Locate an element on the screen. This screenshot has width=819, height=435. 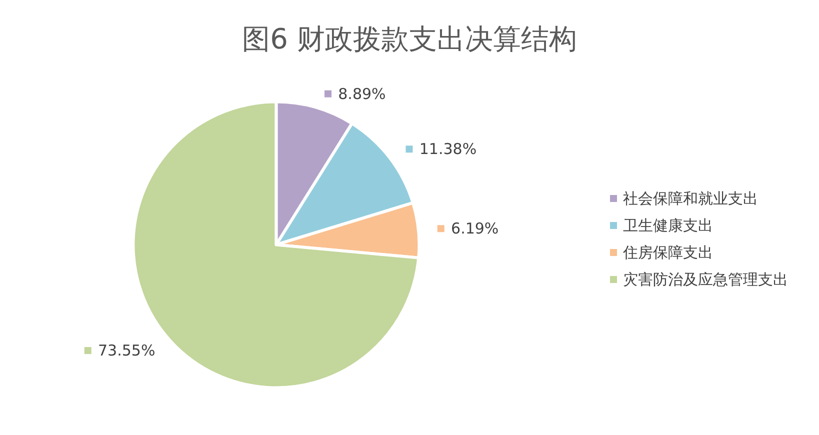
legend-label: 灾害防治及应急管理支出 is located at coordinates (705, 279).